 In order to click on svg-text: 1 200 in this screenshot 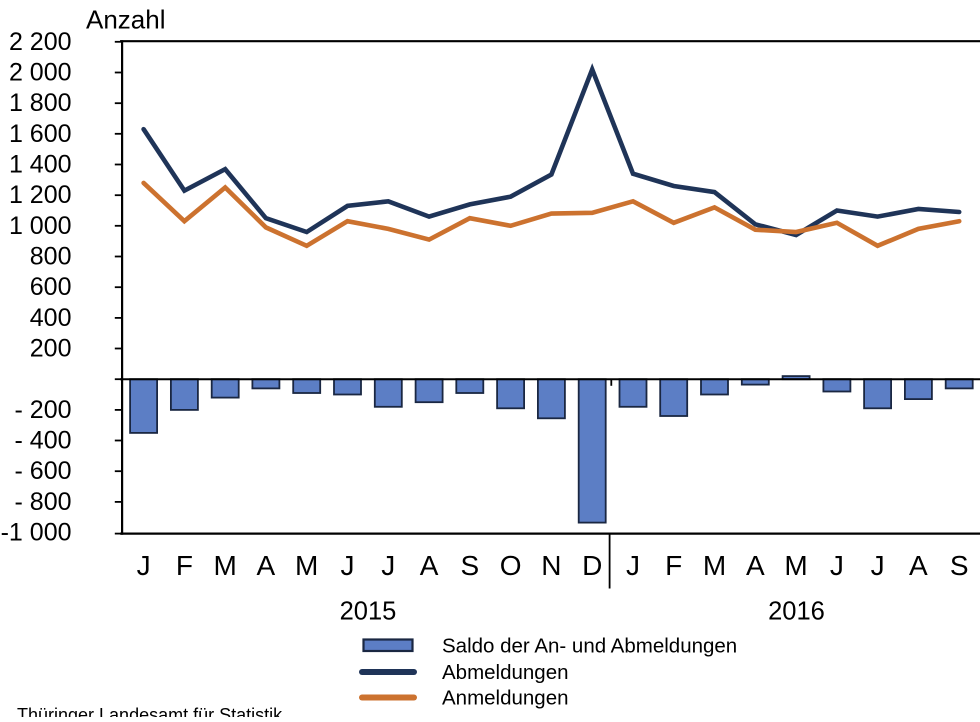, I will do `click(40, 195)`.